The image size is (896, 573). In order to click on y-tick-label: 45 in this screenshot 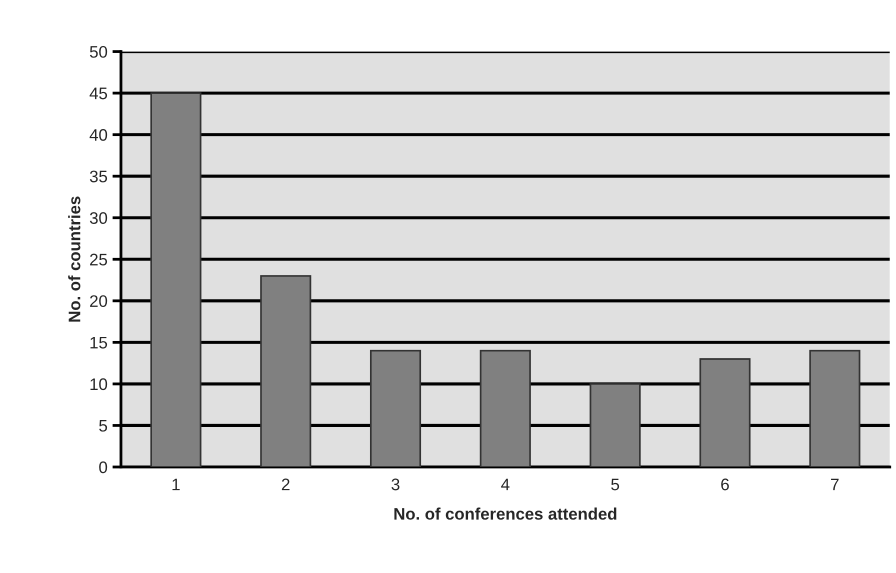, I will do `click(99, 94)`.